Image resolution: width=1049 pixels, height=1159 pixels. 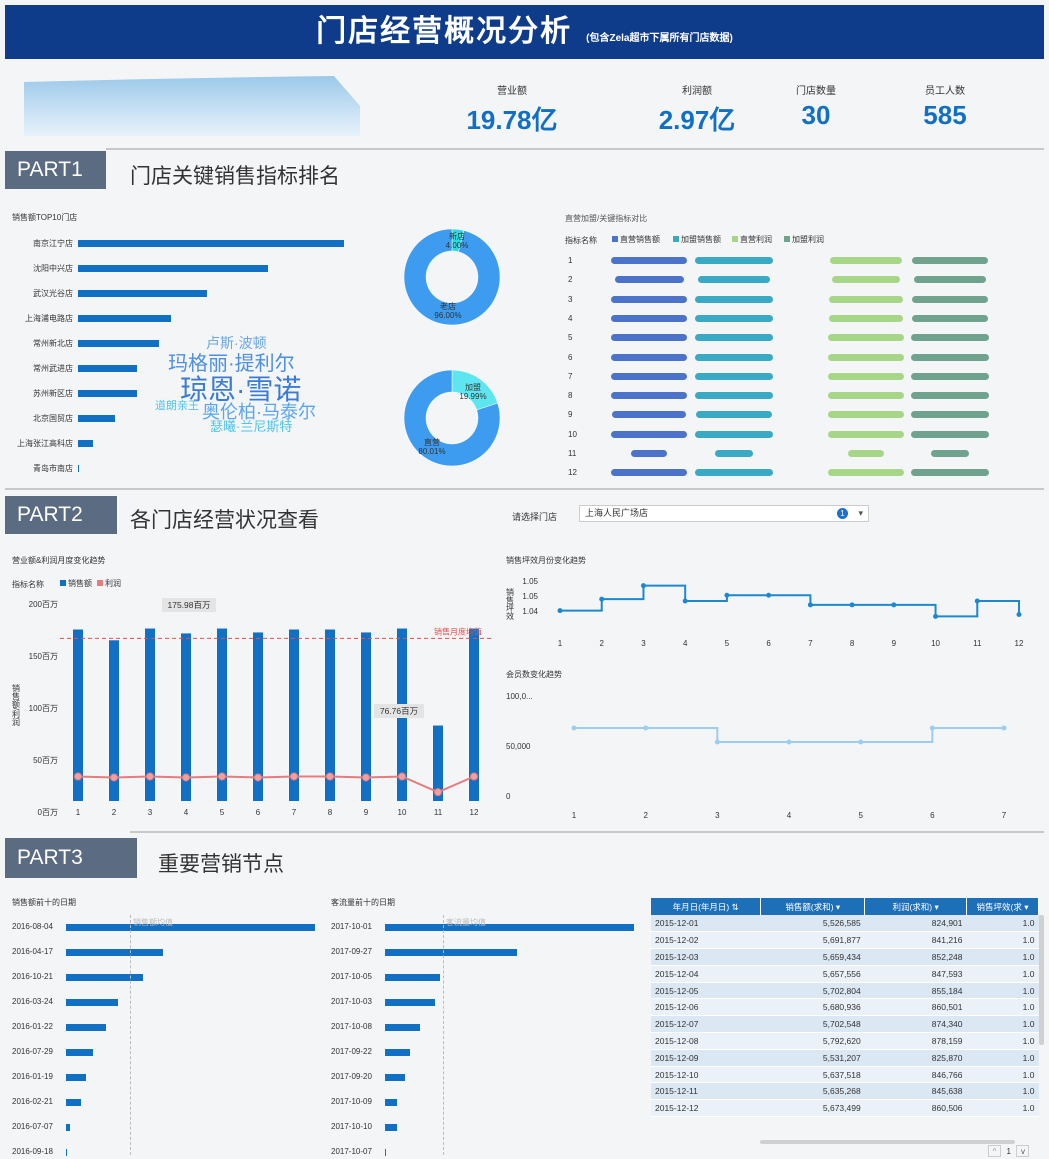 I want to click on top10-title: 销售额TOP10门店, so click(x=45, y=217).